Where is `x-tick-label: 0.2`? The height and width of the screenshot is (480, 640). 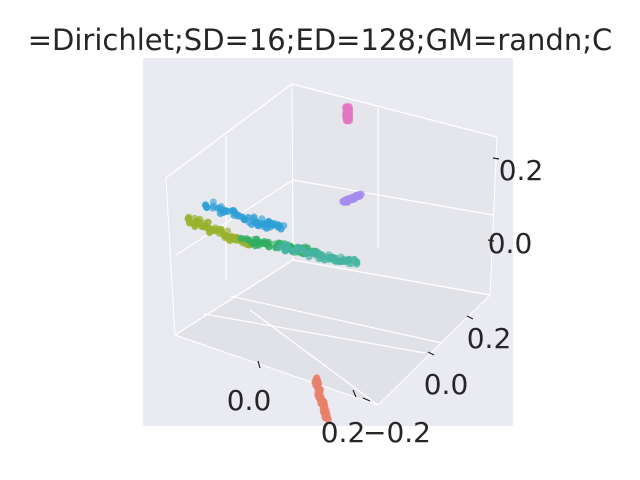 x-tick-label: 0.2 is located at coordinates (343, 432).